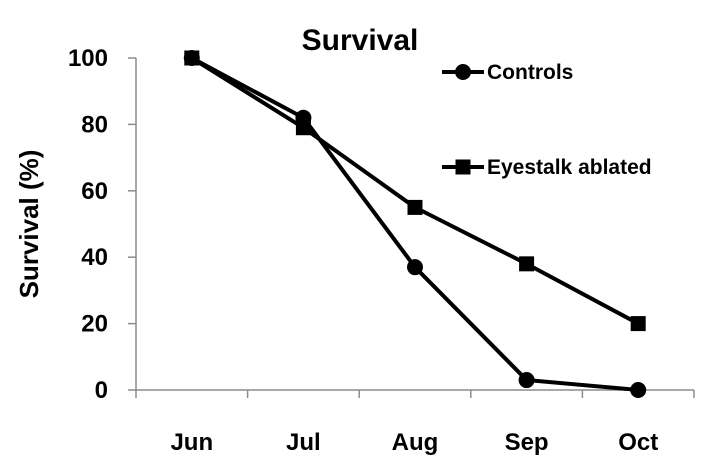  Describe the element at coordinates (463, 167) in the screenshot. I see `legend-marker-square` at that location.